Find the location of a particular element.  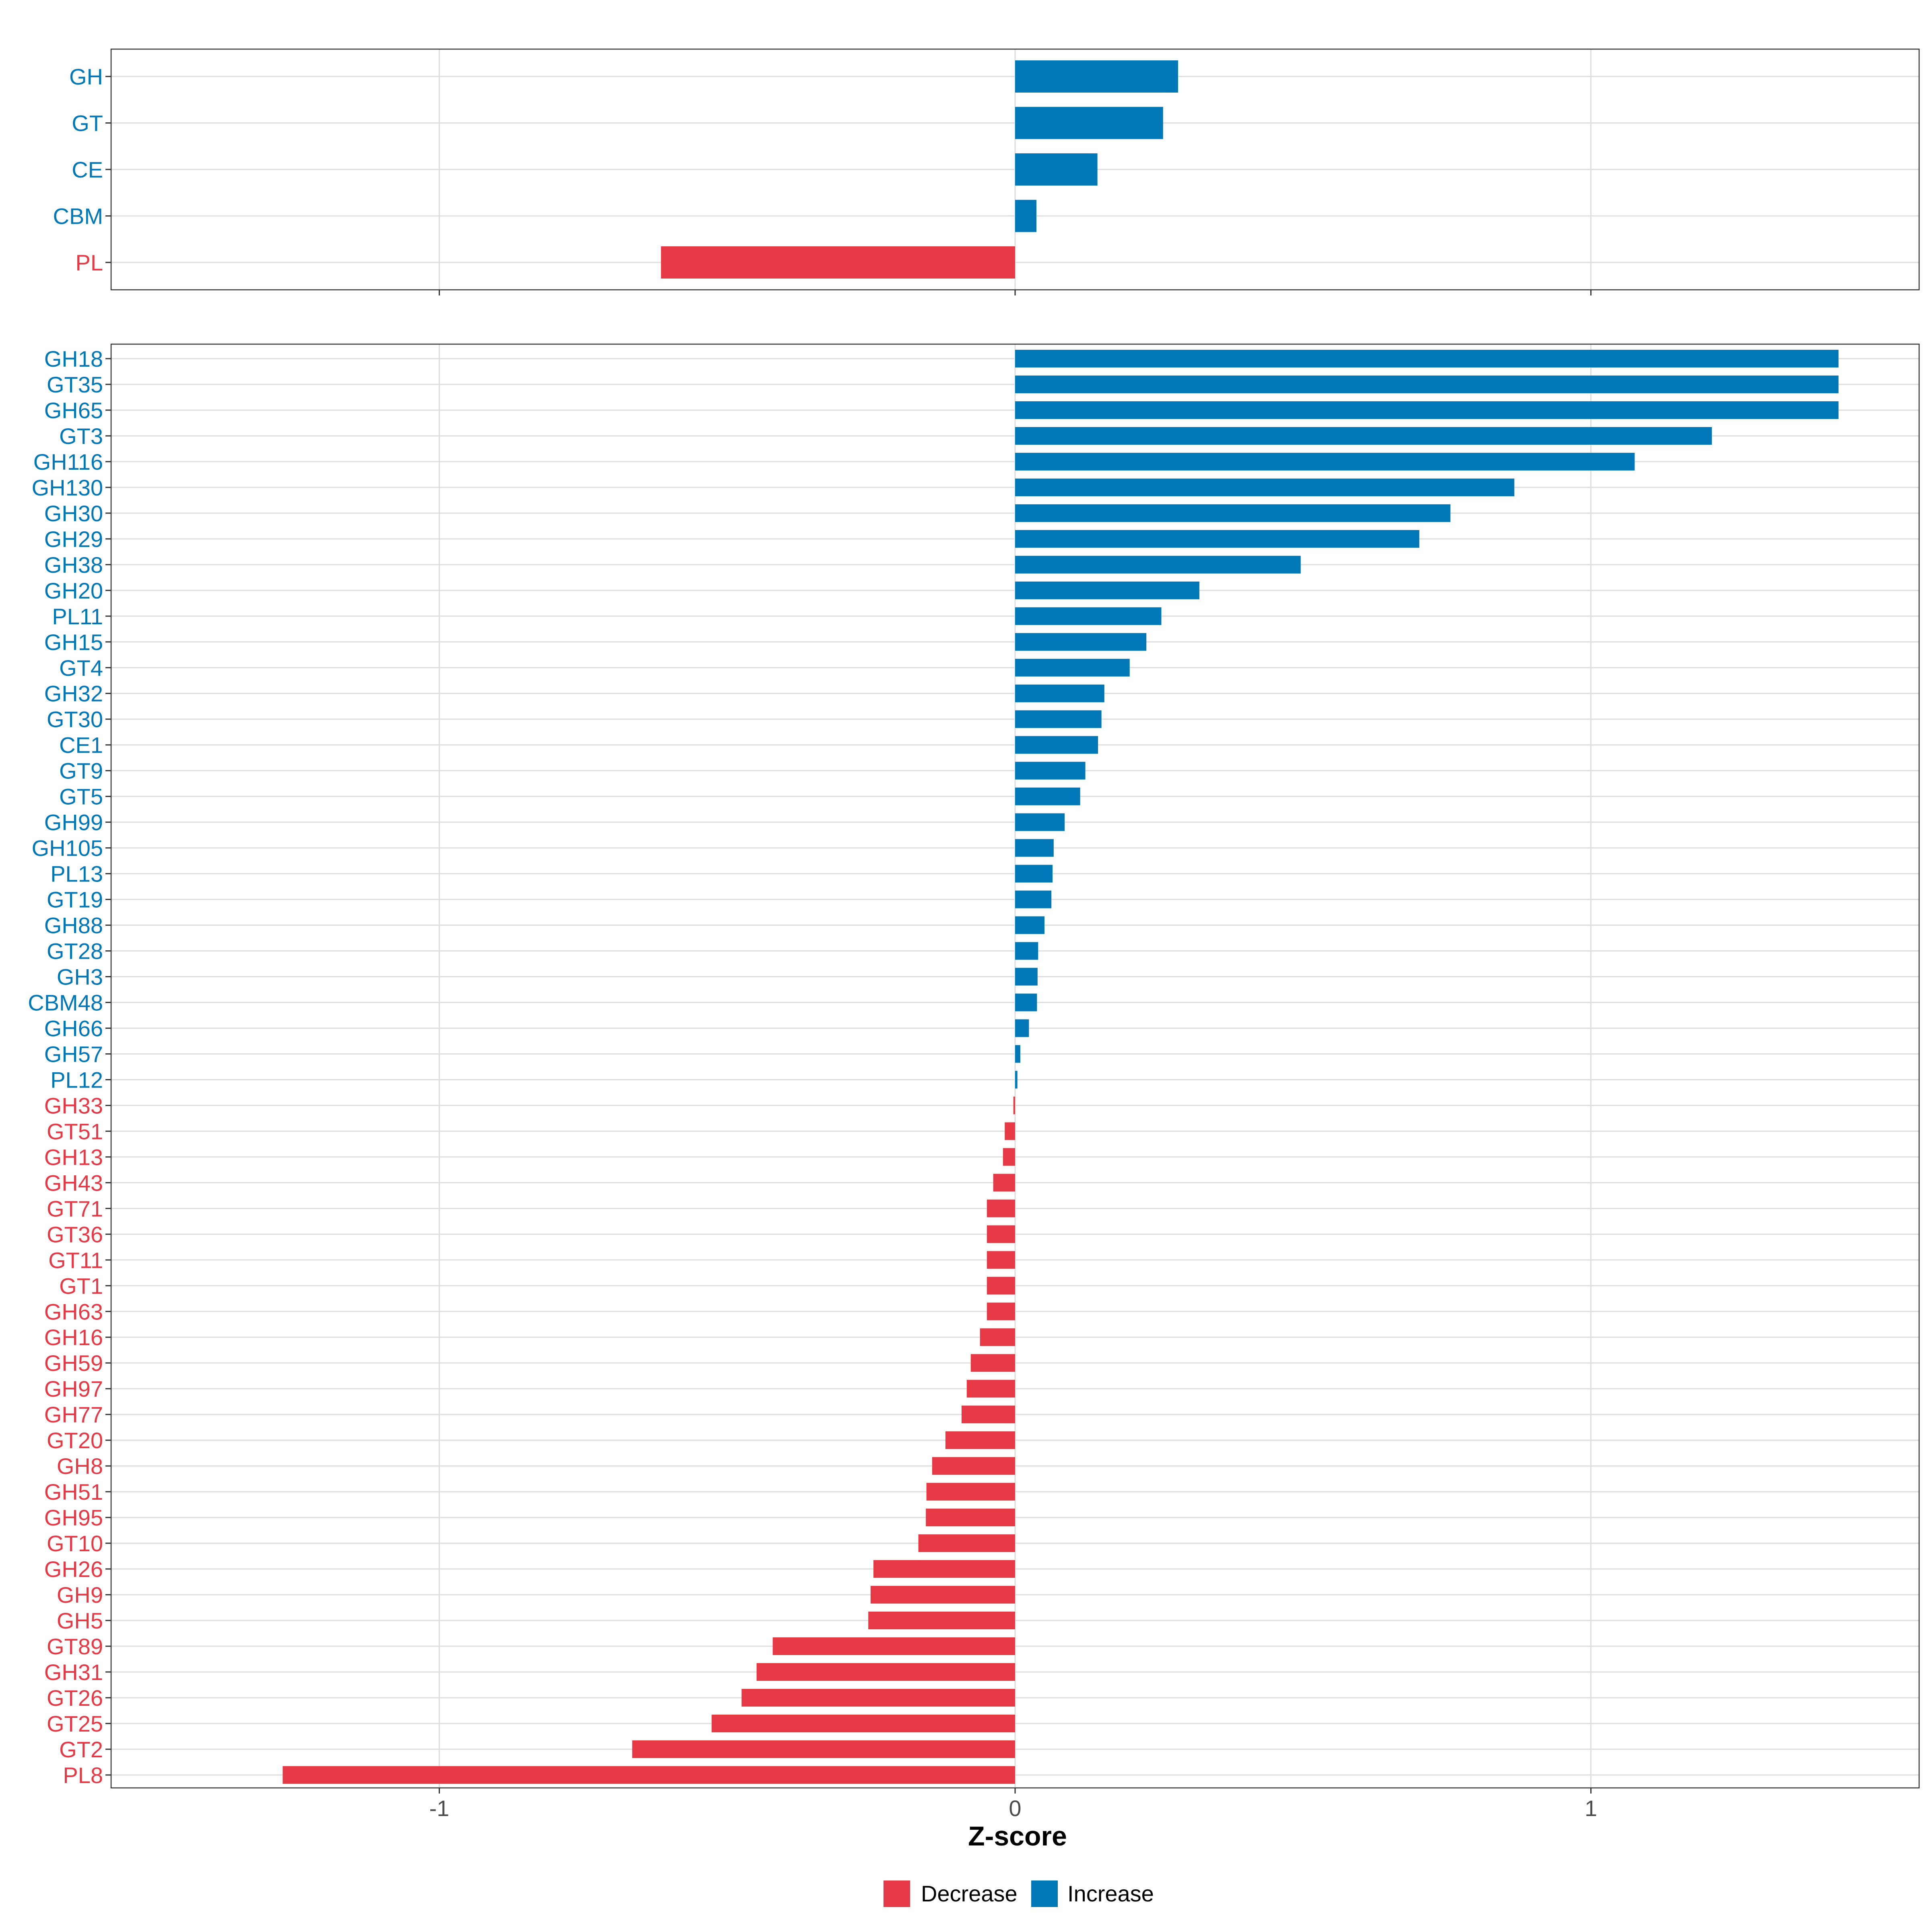

y-tick-label-gt11: GT11 is located at coordinates (75, 1260).